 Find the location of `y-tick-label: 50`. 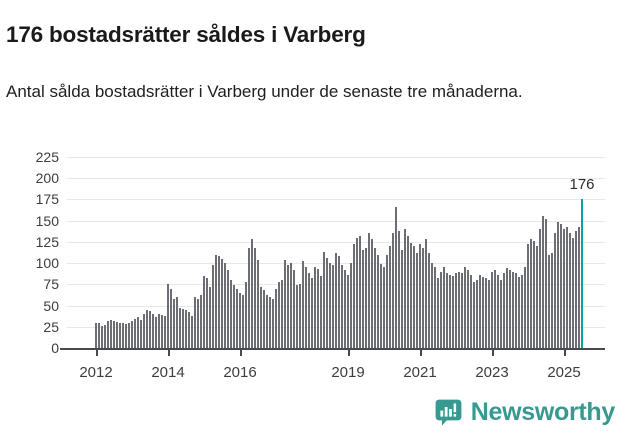

y-tick-label: 50 is located at coordinates (51, 305).